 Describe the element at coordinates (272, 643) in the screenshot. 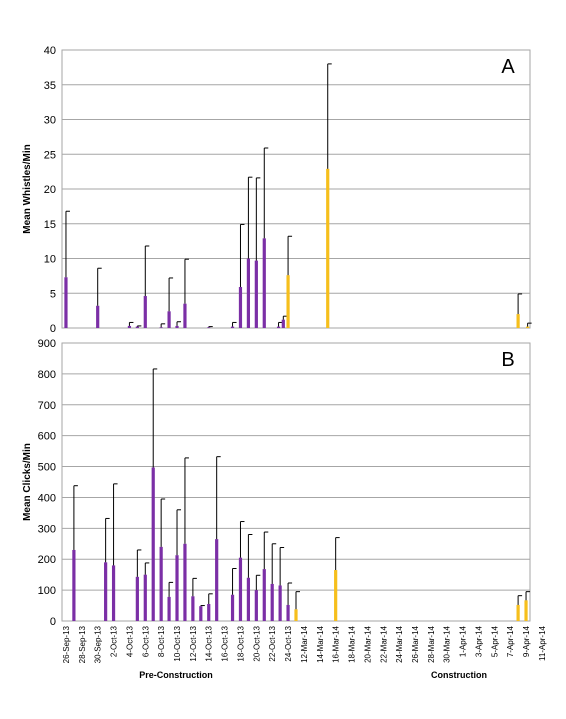

I see `x-tick-label: 22-Oct-13` at that location.